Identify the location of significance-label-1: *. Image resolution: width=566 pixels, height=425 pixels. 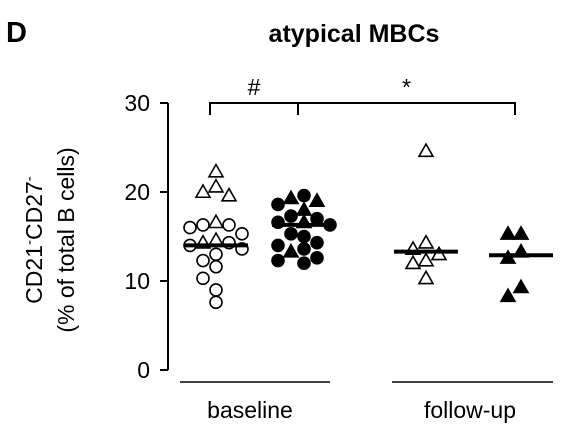
(406, 87).